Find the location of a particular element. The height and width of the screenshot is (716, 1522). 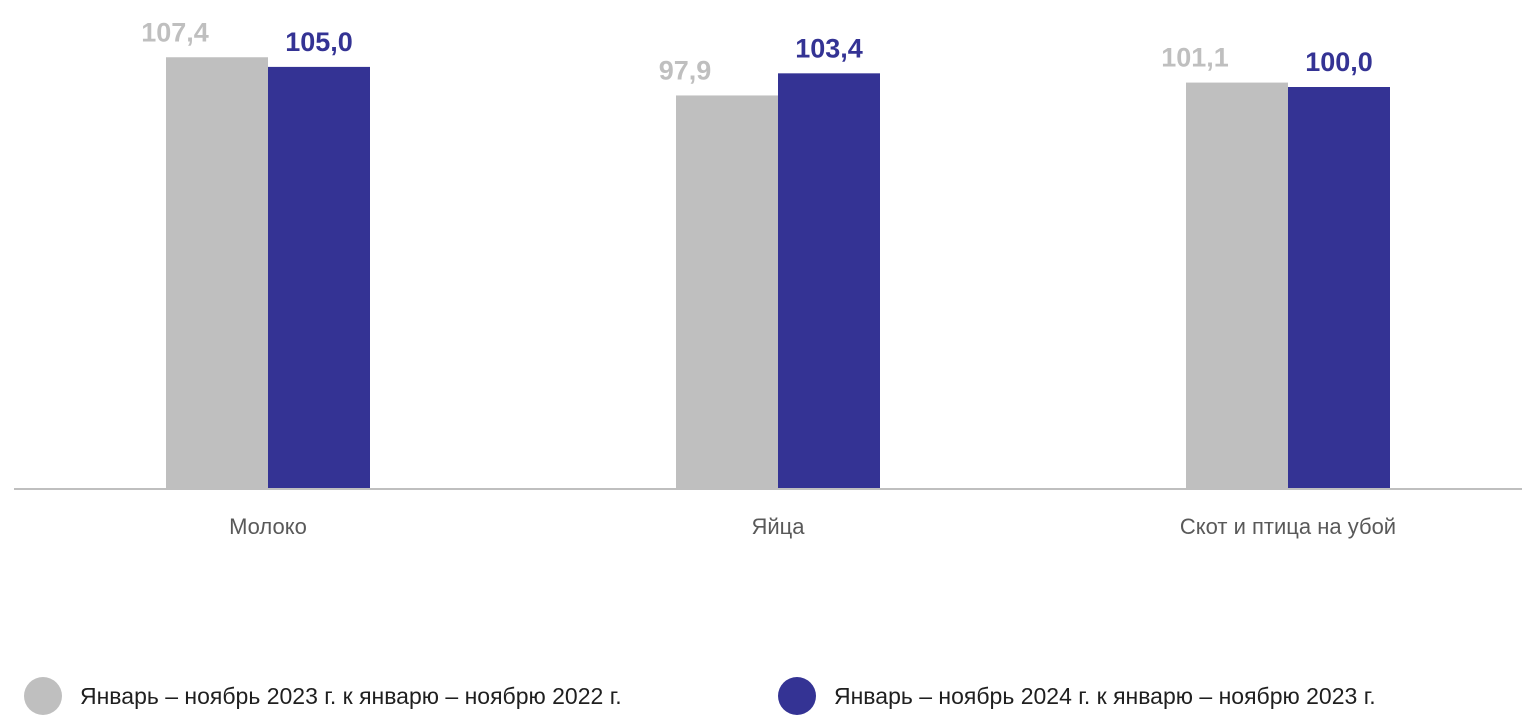

value-label-series-1-category-2: 97,9 is located at coordinates (685, 70).